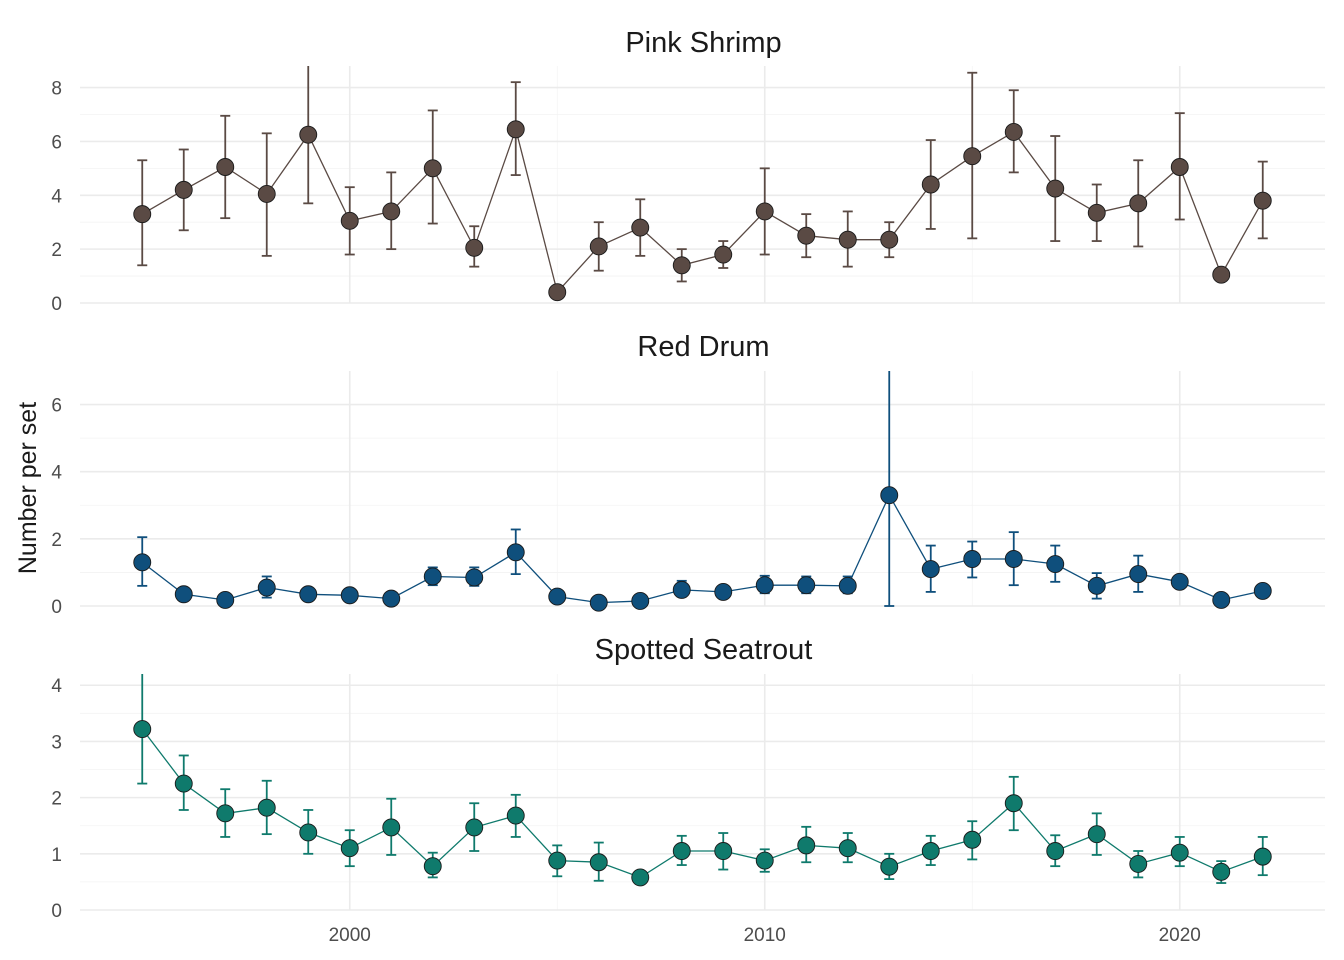  I want to click on y-tick-label: 1, so click(56, 855).